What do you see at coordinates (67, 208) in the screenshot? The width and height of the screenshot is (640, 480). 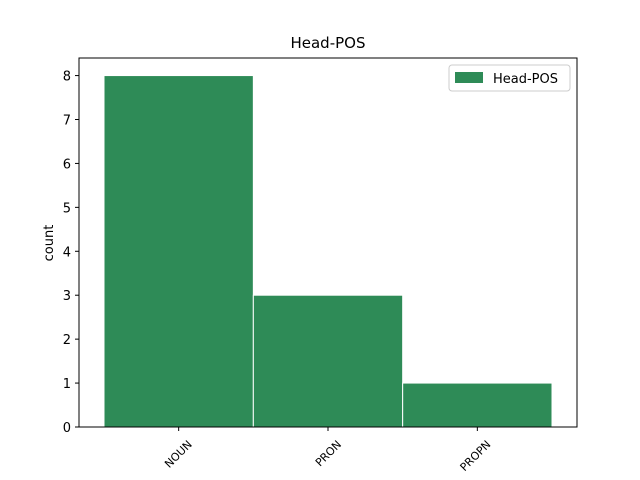 I see `y-tick-label: 5` at bounding box center [67, 208].